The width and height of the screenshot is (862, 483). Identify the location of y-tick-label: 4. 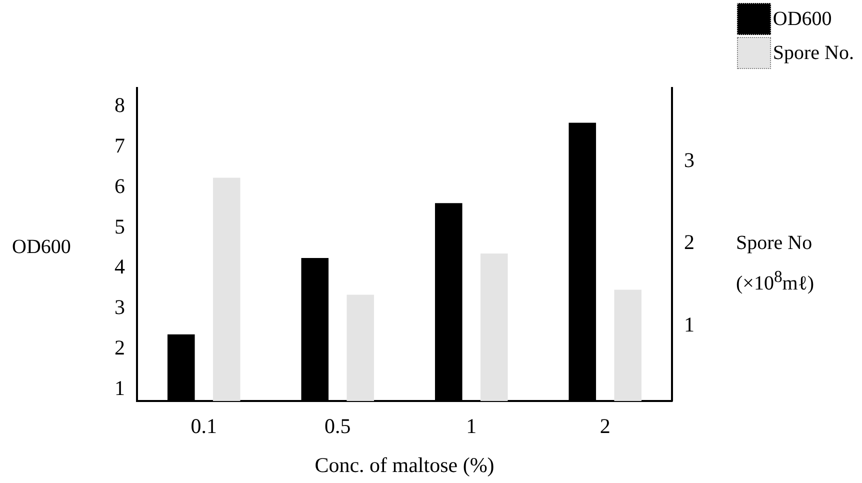
(120, 266).